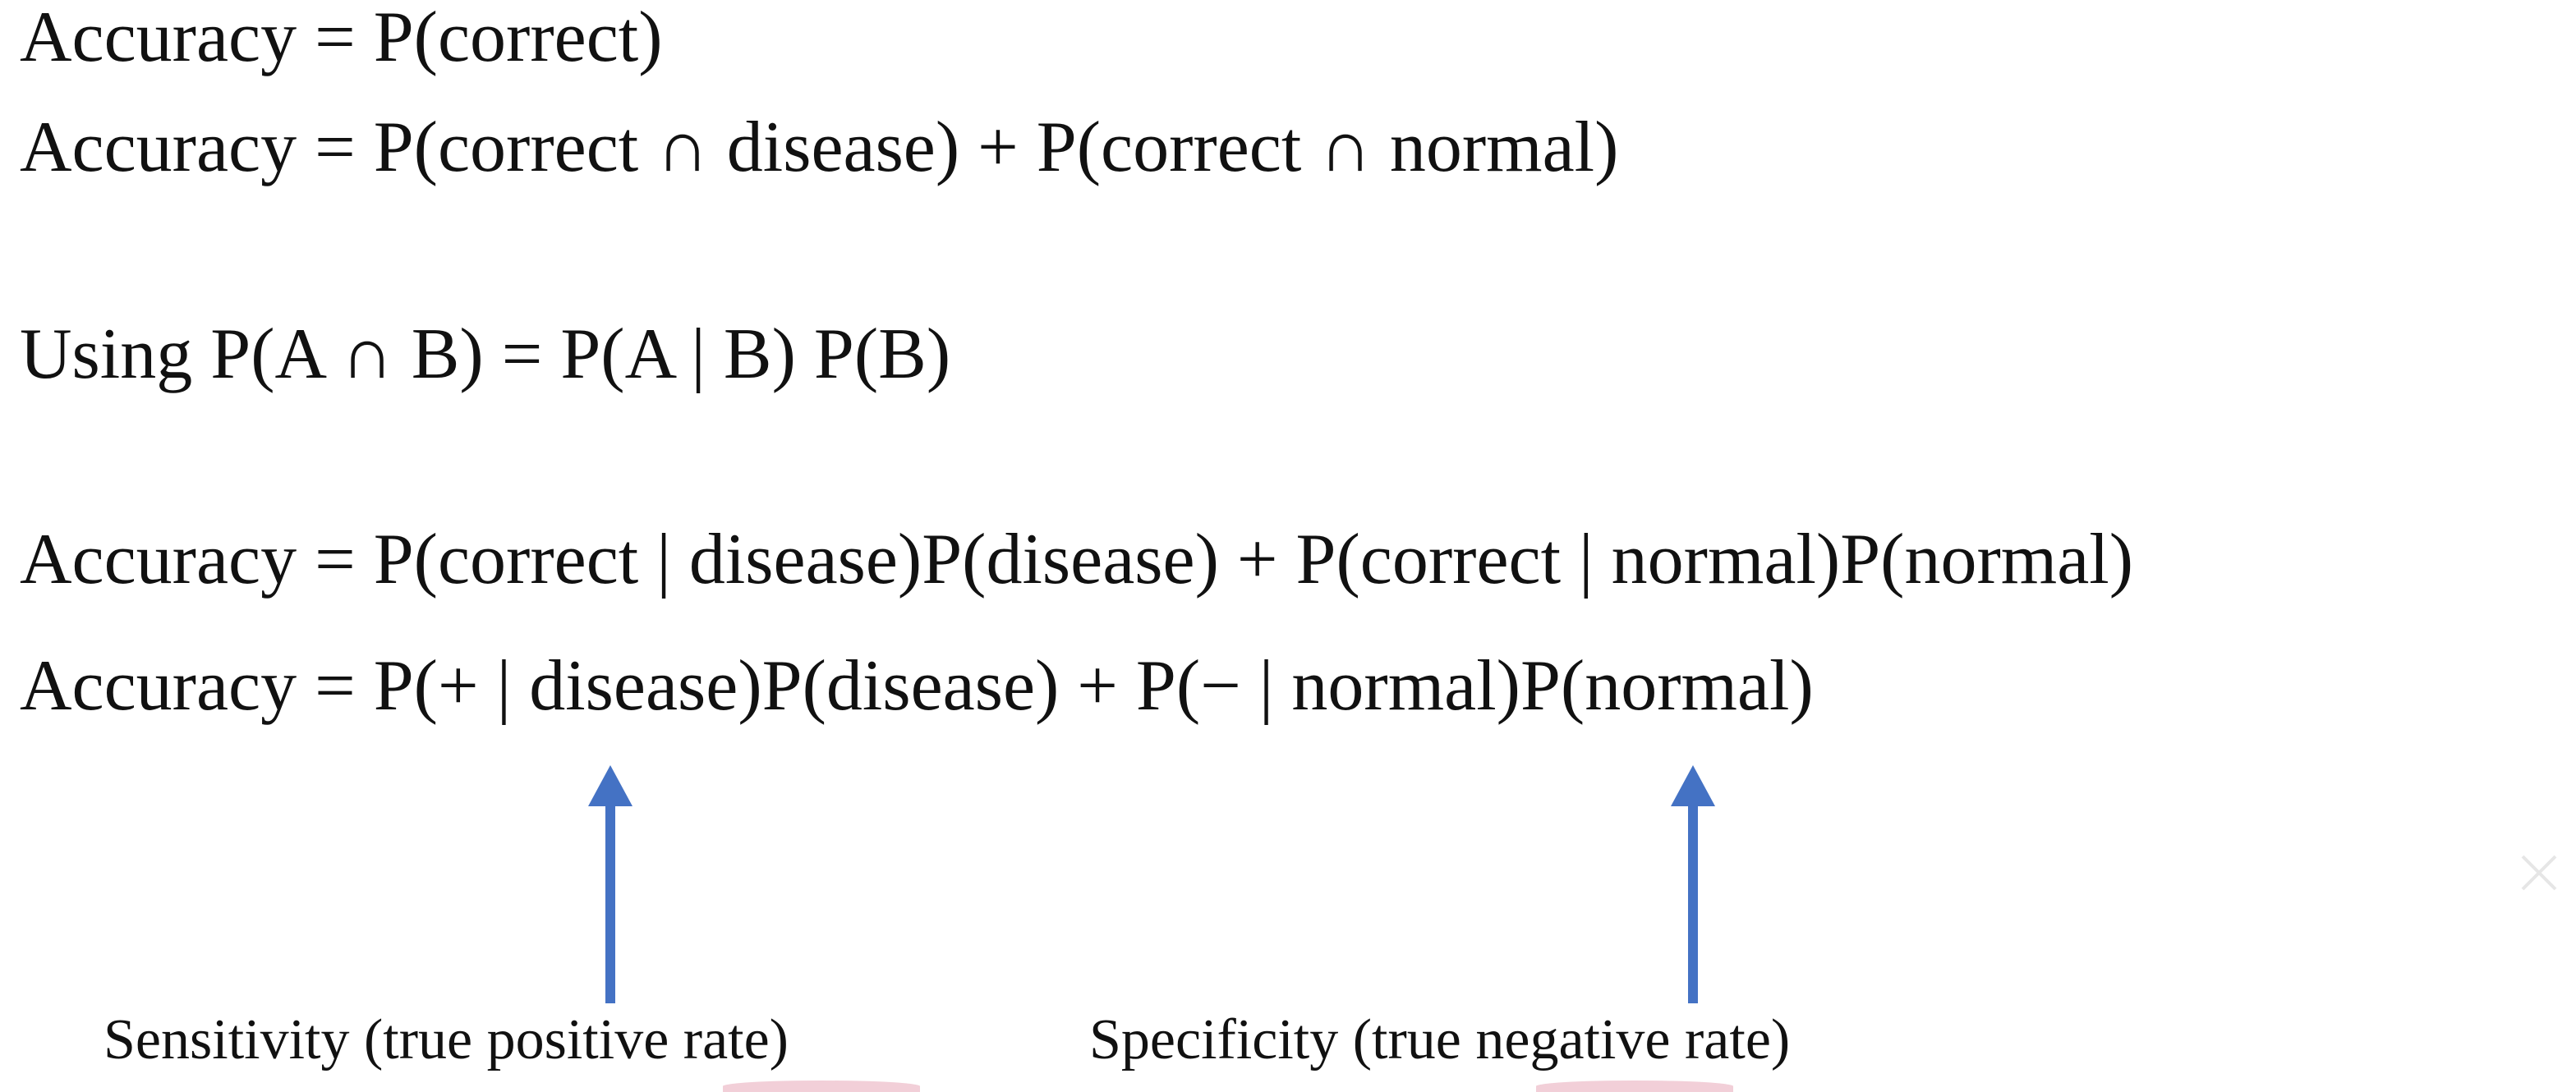  What do you see at coordinates (446, 1039) in the screenshot?
I see `sensitivity-label: Sensitivity (true positive rate)` at bounding box center [446, 1039].